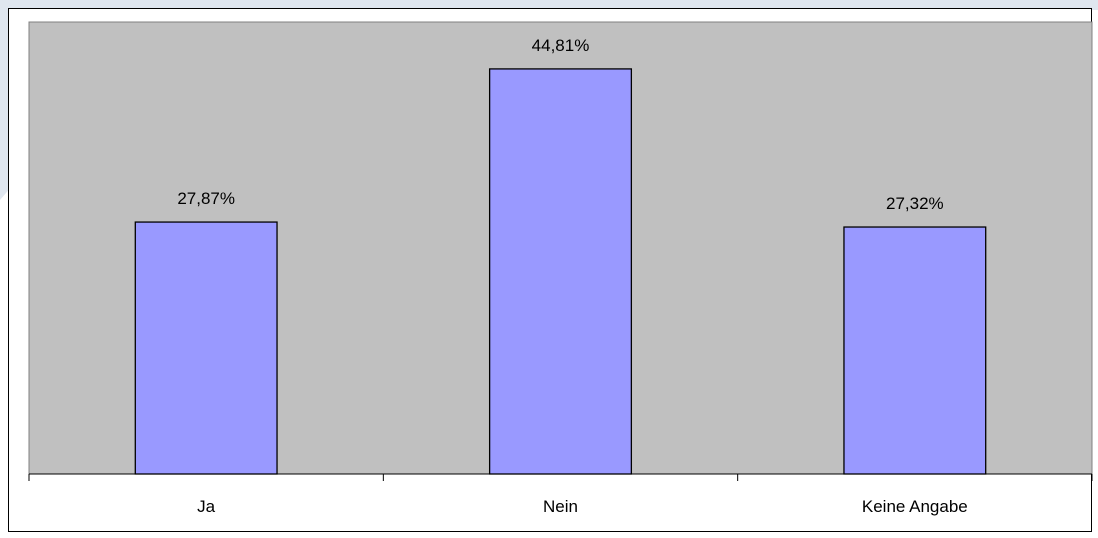 This screenshot has height=538, width=1098. I want to click on decor-wave, so click(549, 5).